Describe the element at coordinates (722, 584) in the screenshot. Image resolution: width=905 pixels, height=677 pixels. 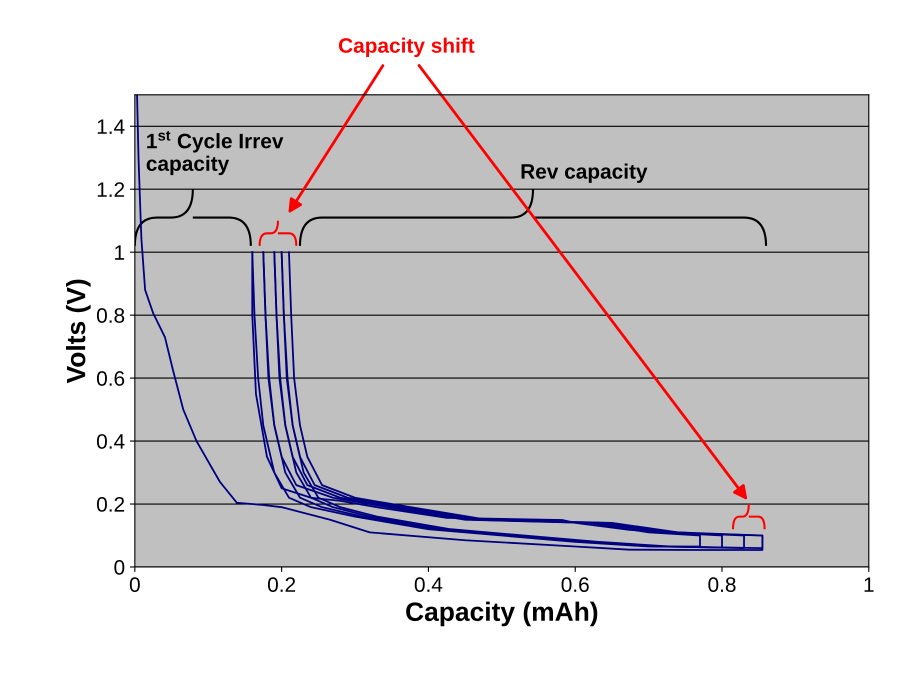
I see `x-tick-label: 0.8` at that location.